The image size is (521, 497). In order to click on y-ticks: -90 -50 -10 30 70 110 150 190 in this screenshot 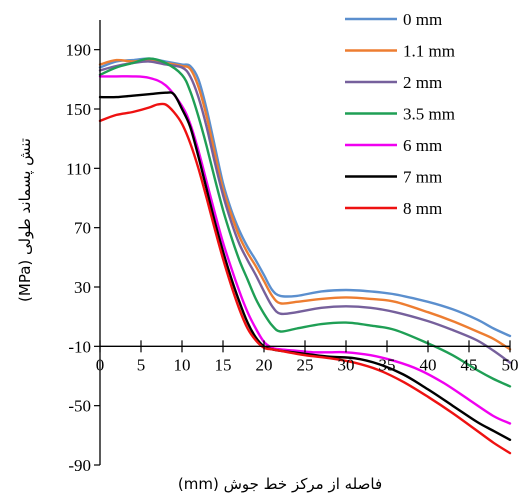, I will do `click(83, 258)`.